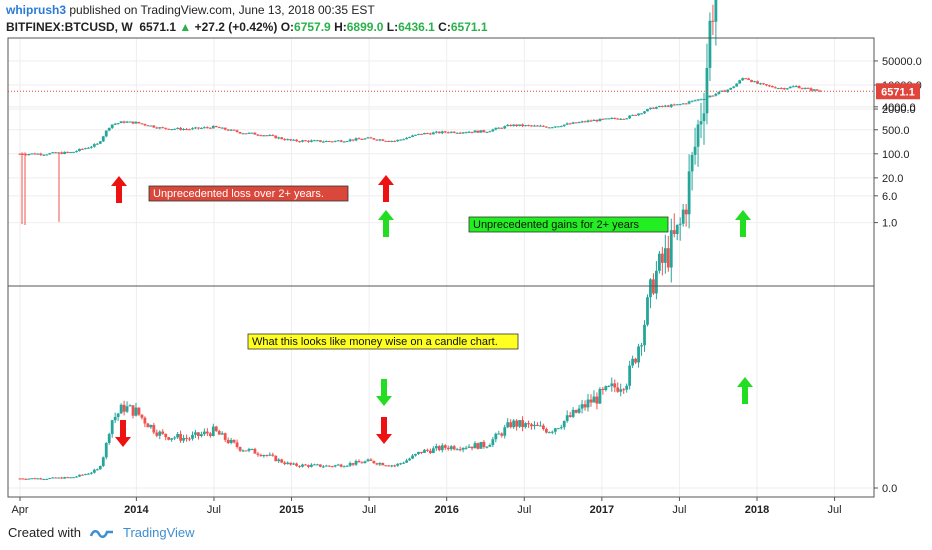 The image size is (932, 550). Describe the element at coordinates (101, 532) in the screenshot. I see `footer: Created with TradingView` at that location.